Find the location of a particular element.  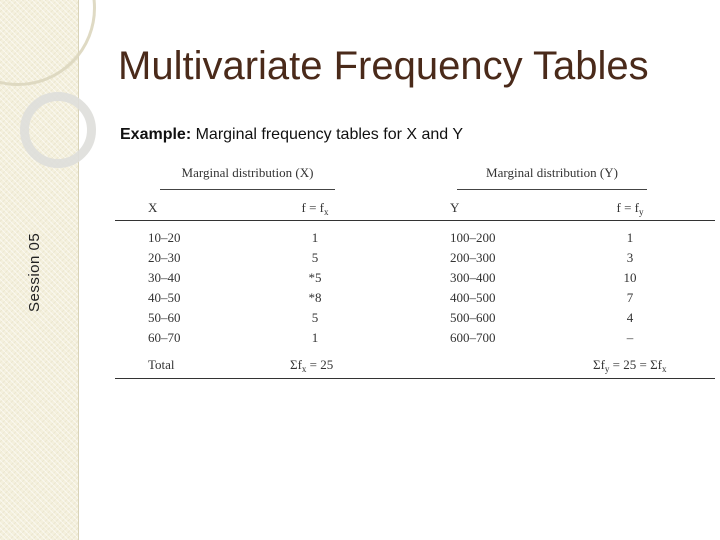

column-header-fy: f = fy is located at coordinates (630, 208).